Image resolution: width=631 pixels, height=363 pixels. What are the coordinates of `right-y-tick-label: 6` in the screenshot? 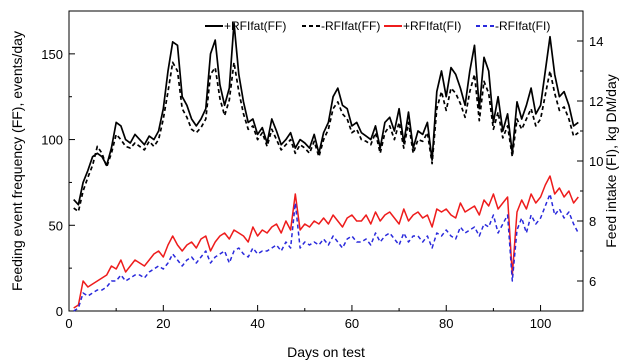 It's located at (592, 281).